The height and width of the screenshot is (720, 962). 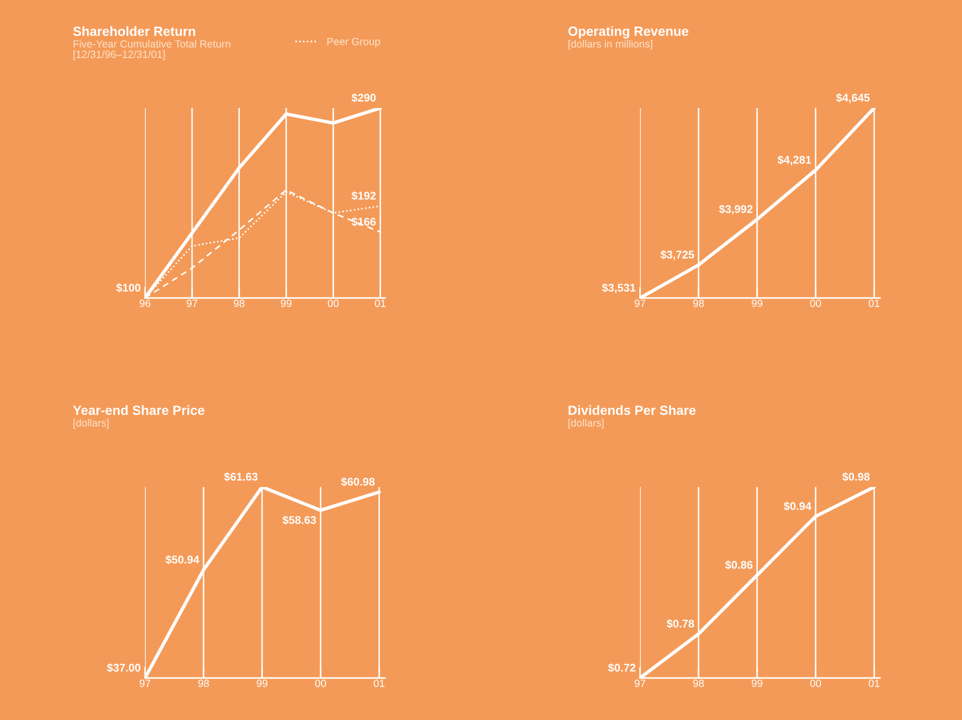 I want to click on data-label: $60.98, so click(x=358, y=481).